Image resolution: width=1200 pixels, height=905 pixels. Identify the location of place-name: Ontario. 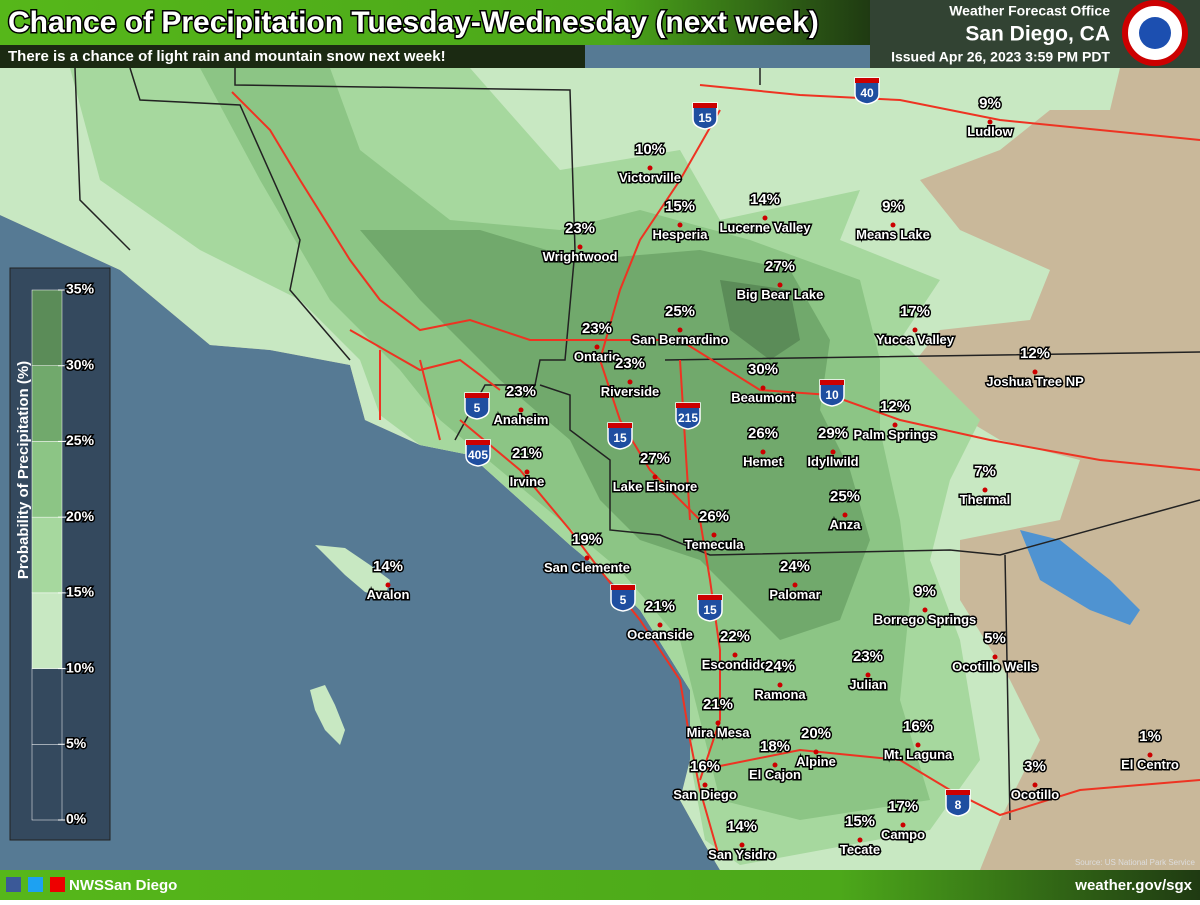
(597, 356).